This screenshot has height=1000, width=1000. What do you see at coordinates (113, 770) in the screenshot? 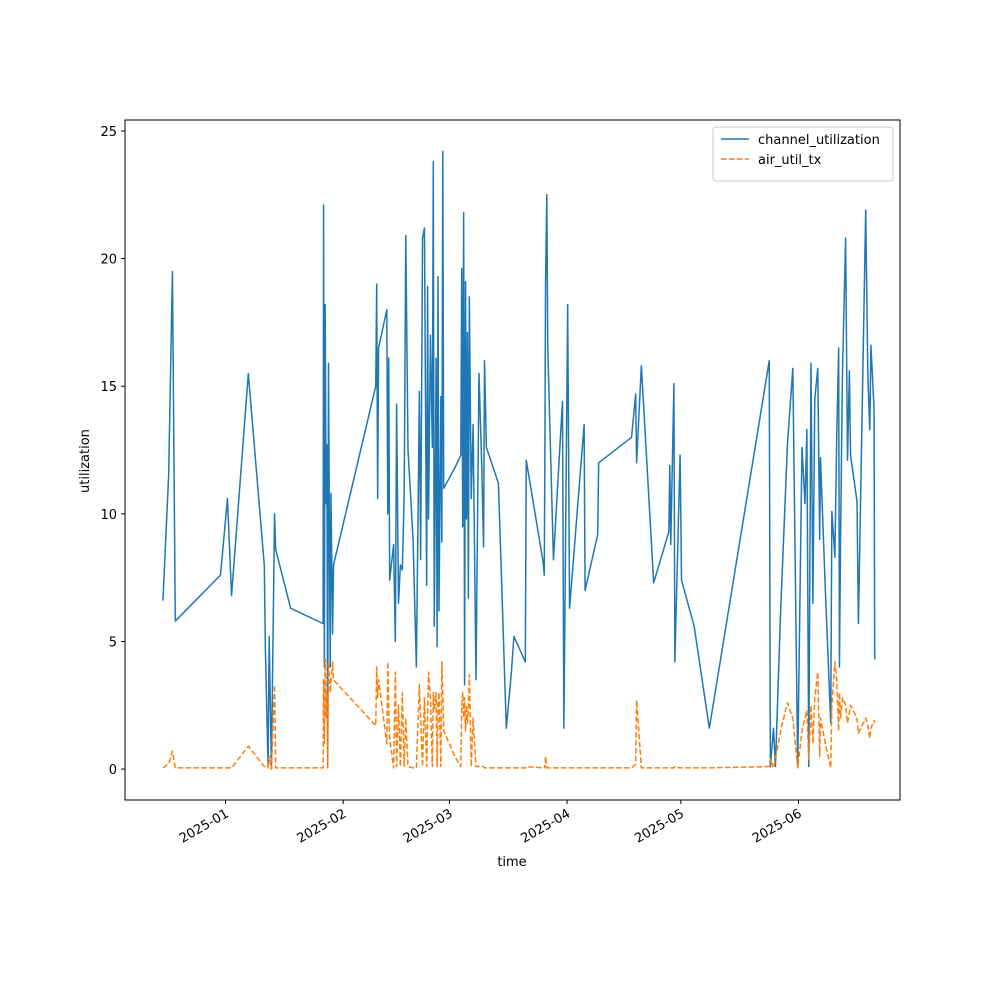
I see `y-tick-label: 0` at bounding box center [113, 770].